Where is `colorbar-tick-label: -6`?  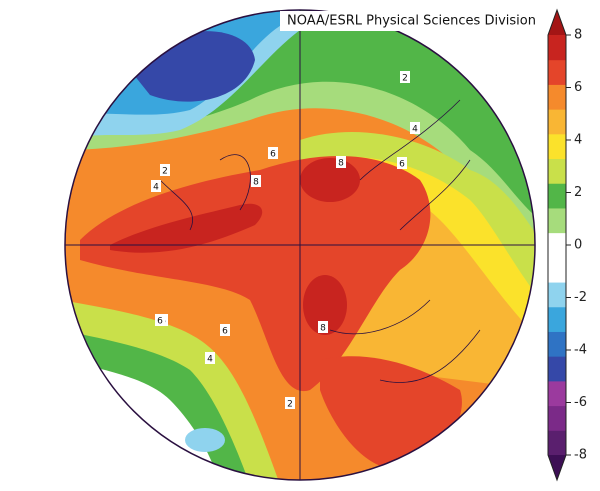
colorbar-tick-label: -6 is located at coordinates (580, 402).